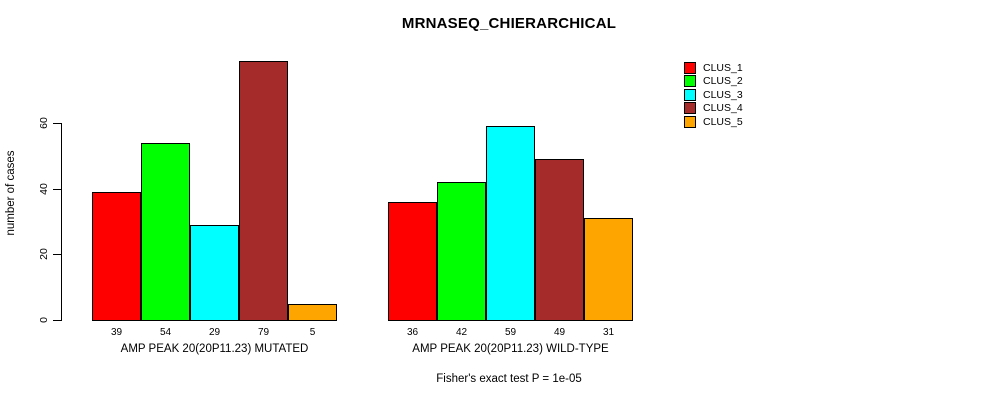 This screenshot has width=990, height=400. I want to click on bar-clus_1-group1, so click(116, 256).